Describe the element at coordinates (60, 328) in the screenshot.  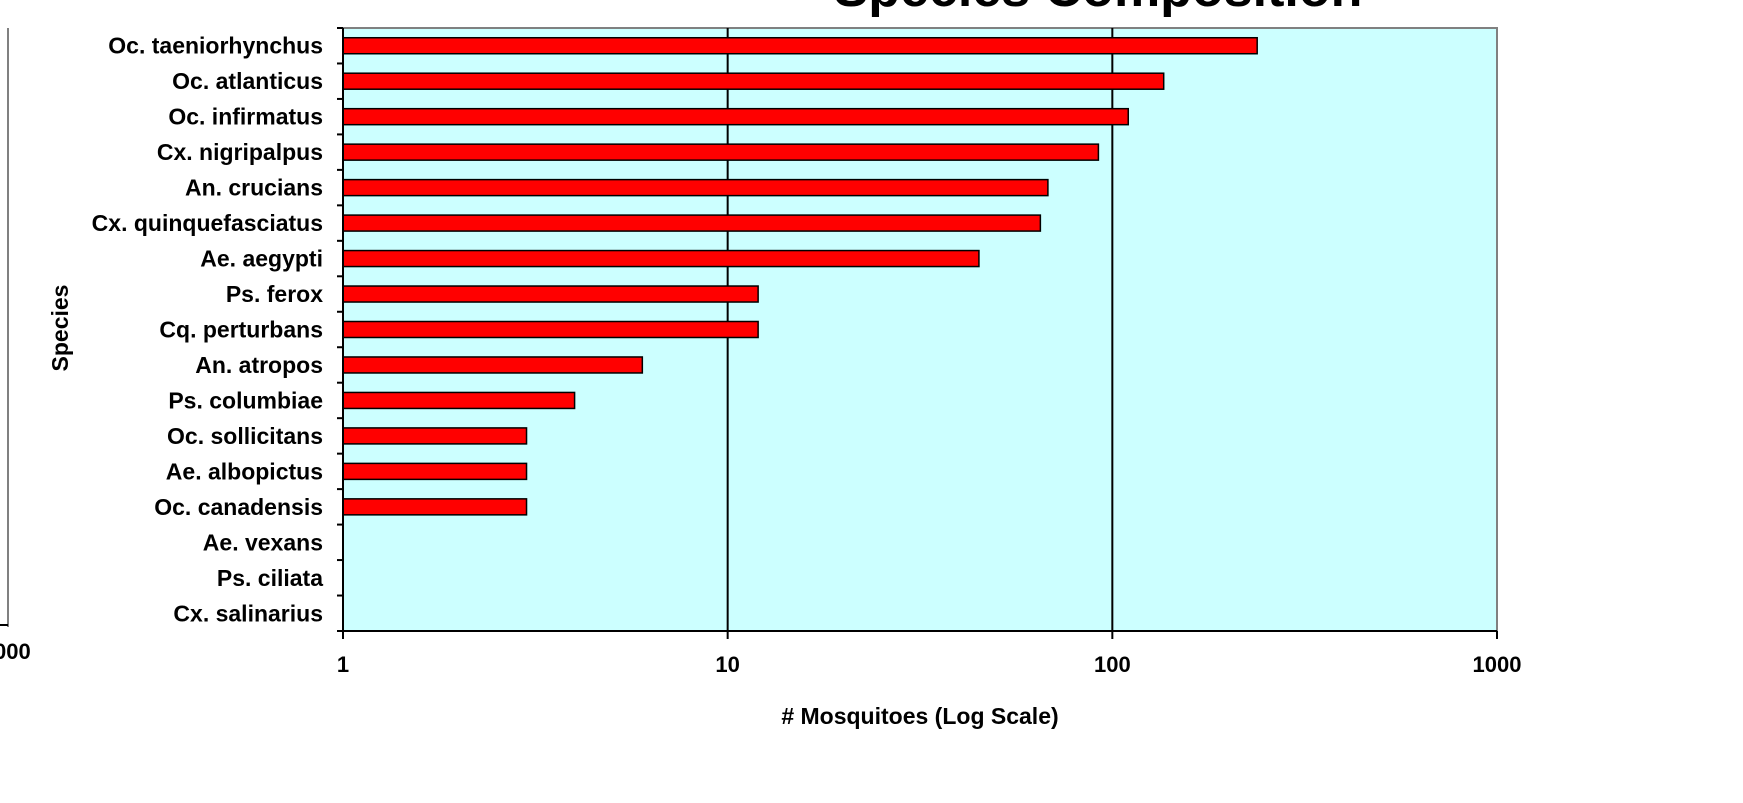
I see `y-axis-title: Species` at that location.